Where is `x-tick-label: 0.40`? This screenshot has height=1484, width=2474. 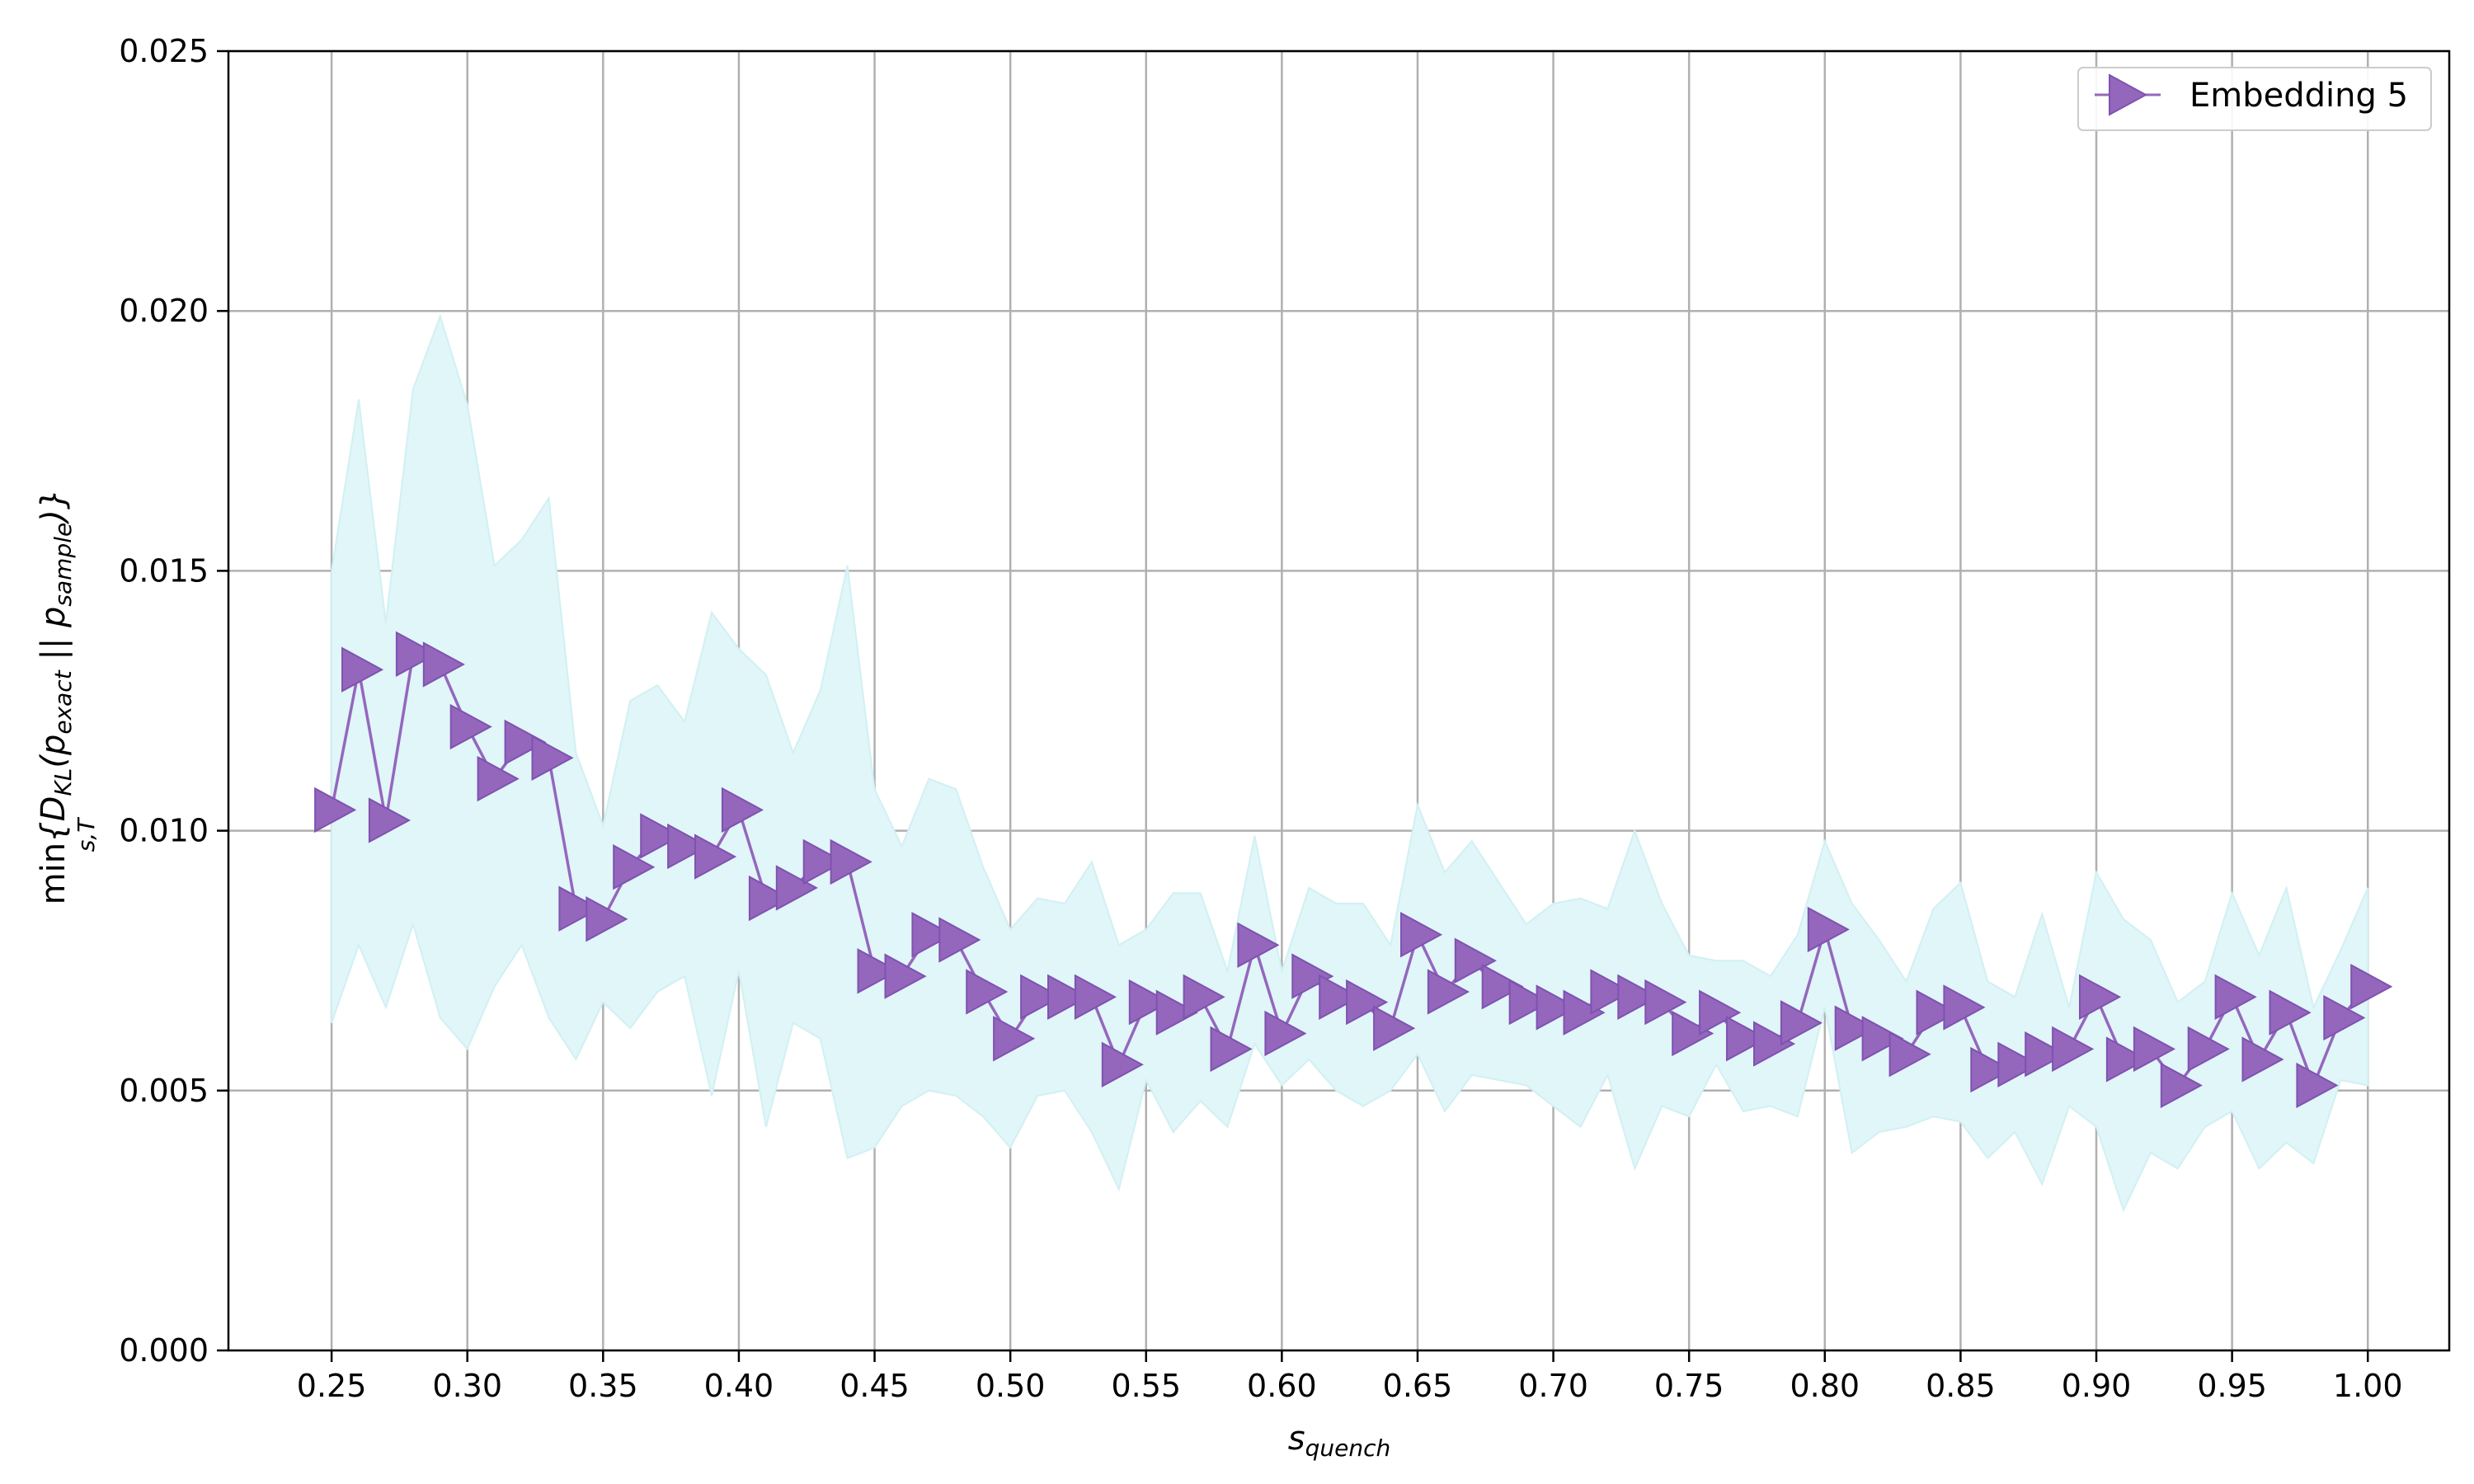 x-tick-label: 0.40 is located at coordinates (739, 1386).